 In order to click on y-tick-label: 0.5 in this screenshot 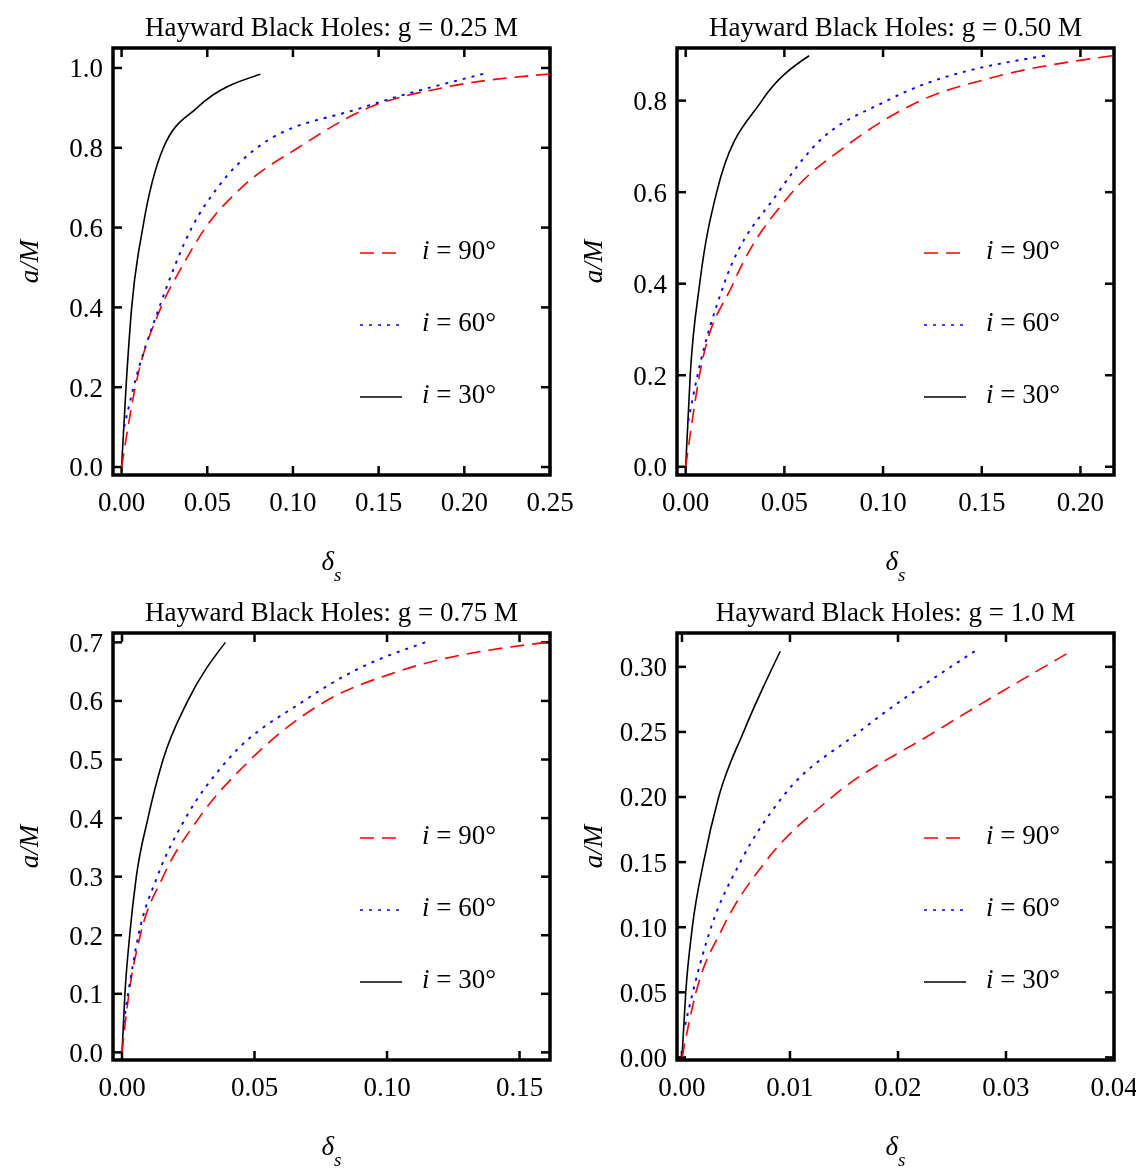, I will do `click(86, 759)`.